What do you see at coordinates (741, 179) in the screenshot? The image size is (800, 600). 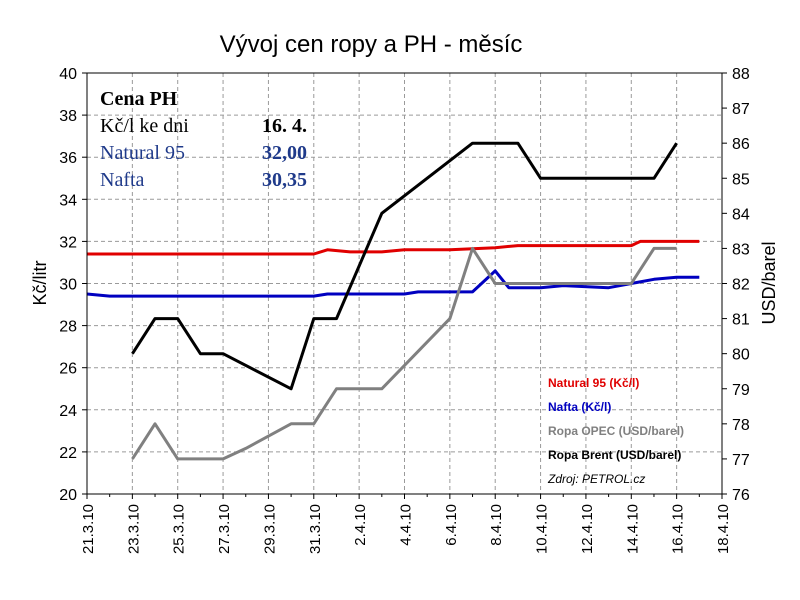 I see `y-right-tick-label: 85` at bounding box center [741, 179].